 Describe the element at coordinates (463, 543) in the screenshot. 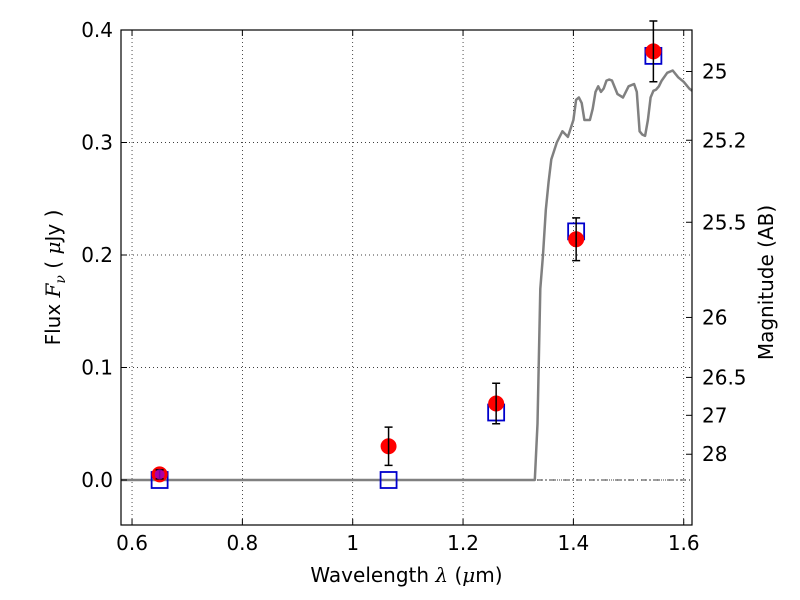

I see `x-tick-label: 1.2` at that location.